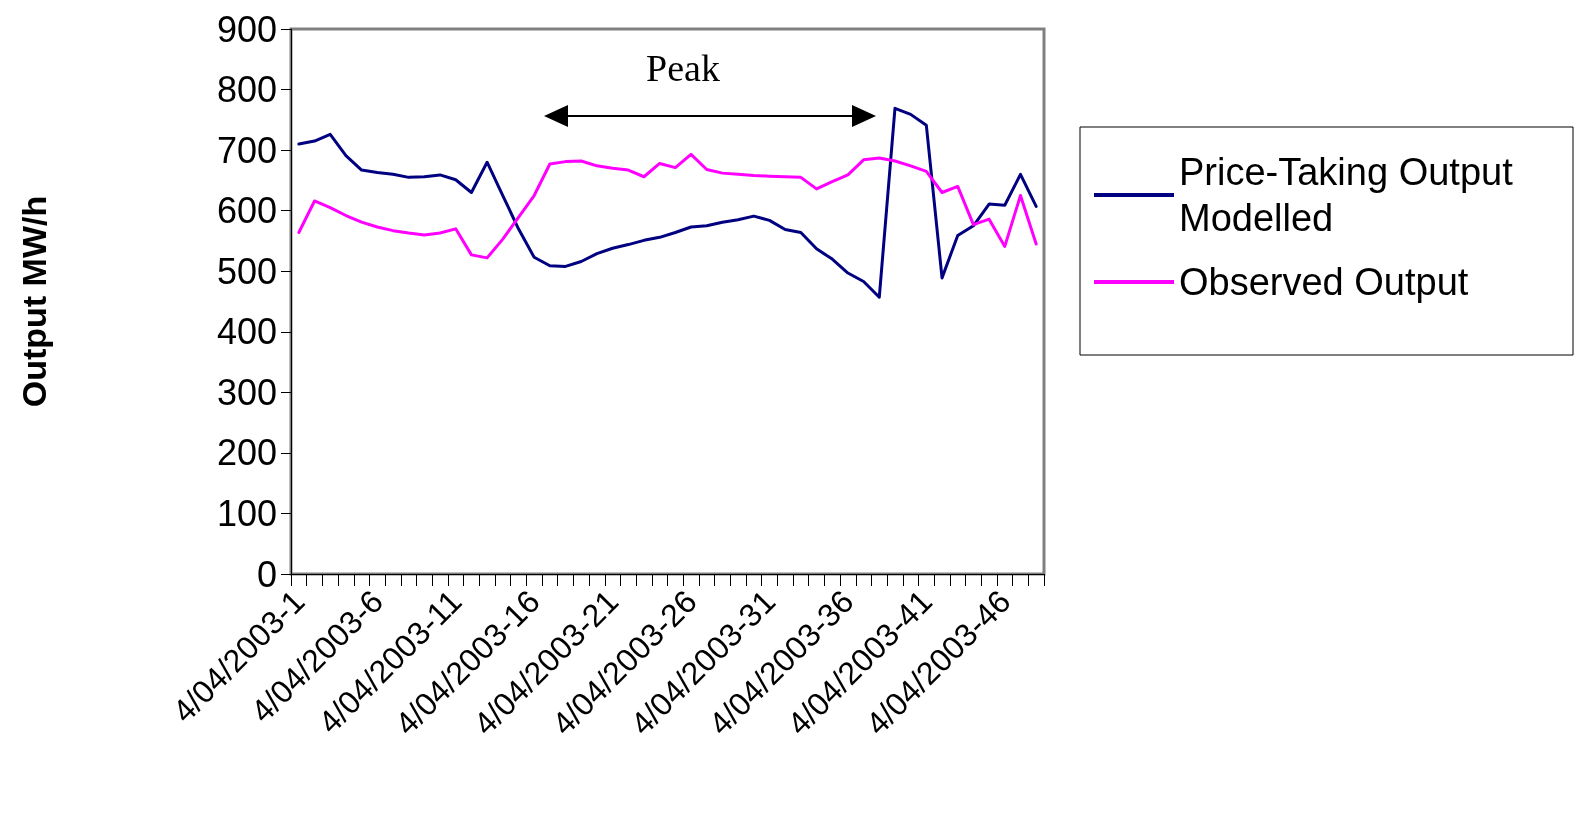  Describe the element at coordinates (246, 90) in the screenshot. I see `y-tick-label: 800` at that location.